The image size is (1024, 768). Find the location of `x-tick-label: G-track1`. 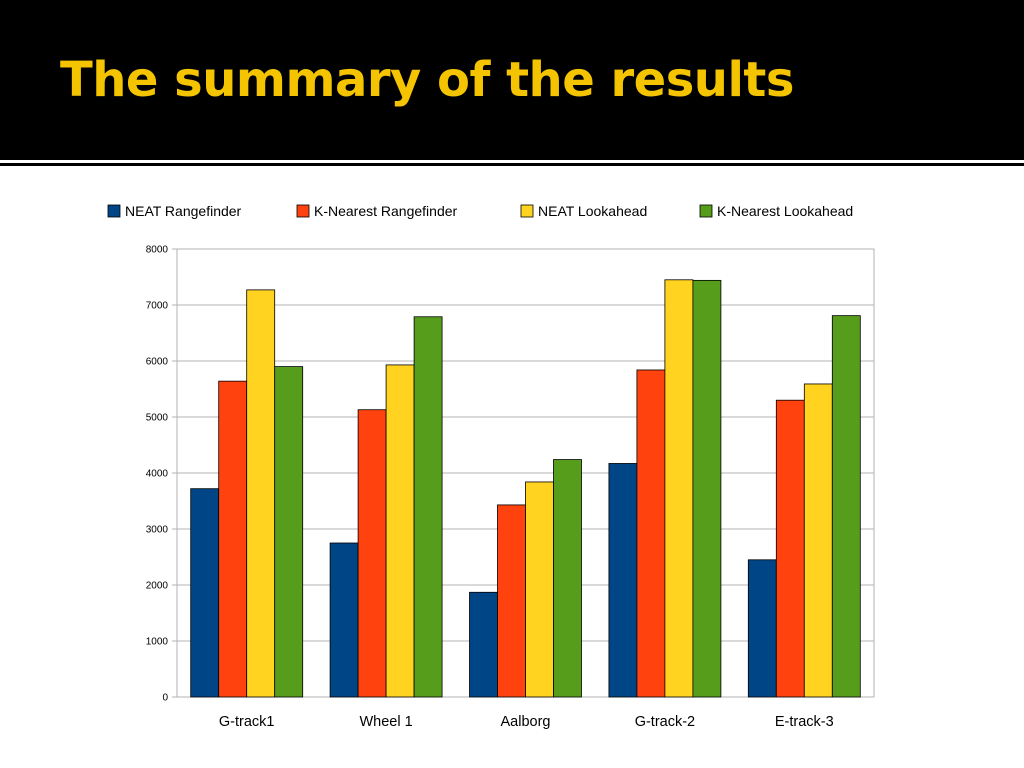

x-tick-label: G-track1 is located at coordinates (247, 722).